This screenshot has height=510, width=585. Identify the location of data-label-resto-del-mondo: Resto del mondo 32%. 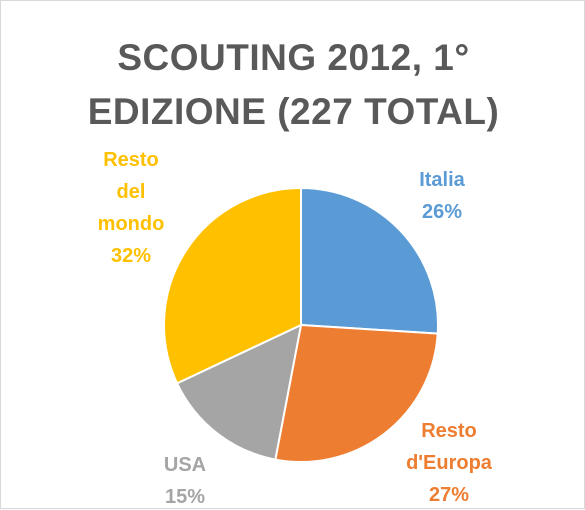
(131, 208).